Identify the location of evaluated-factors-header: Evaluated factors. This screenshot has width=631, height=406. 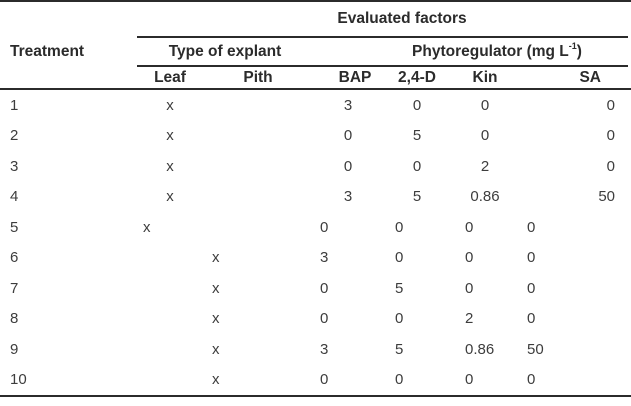
(402, 18).